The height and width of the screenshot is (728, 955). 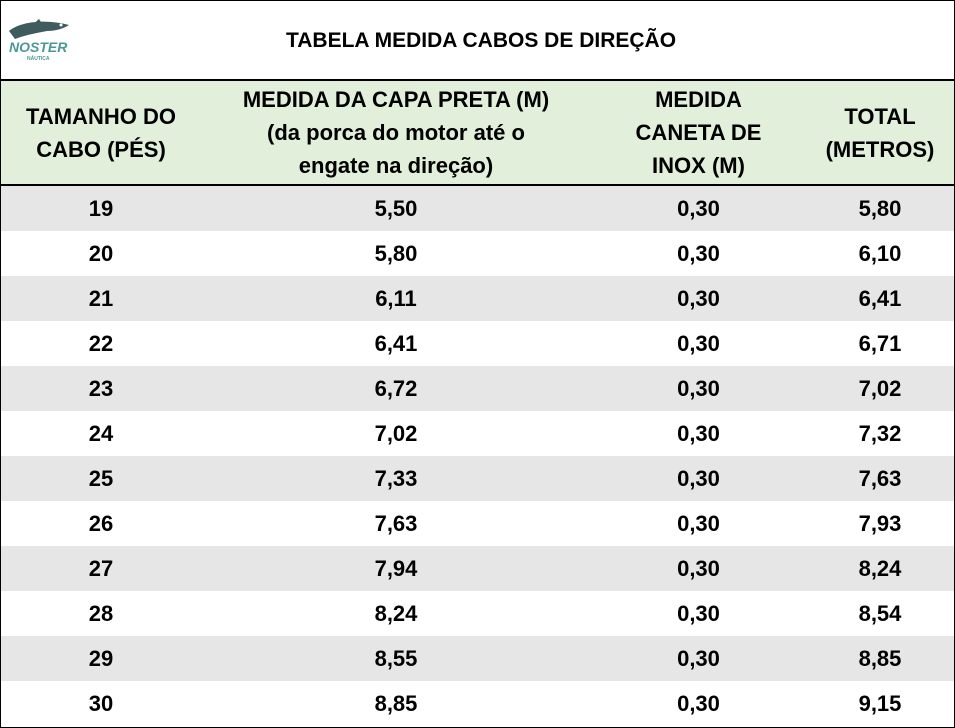 I want to click on header-line: TOTAL, so click(x=880, y=116).